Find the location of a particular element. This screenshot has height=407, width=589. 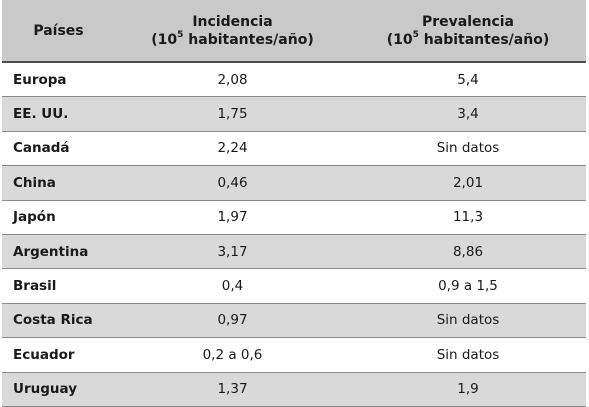

incidence-cell: 2,08 is located at coordinates (232, 80).